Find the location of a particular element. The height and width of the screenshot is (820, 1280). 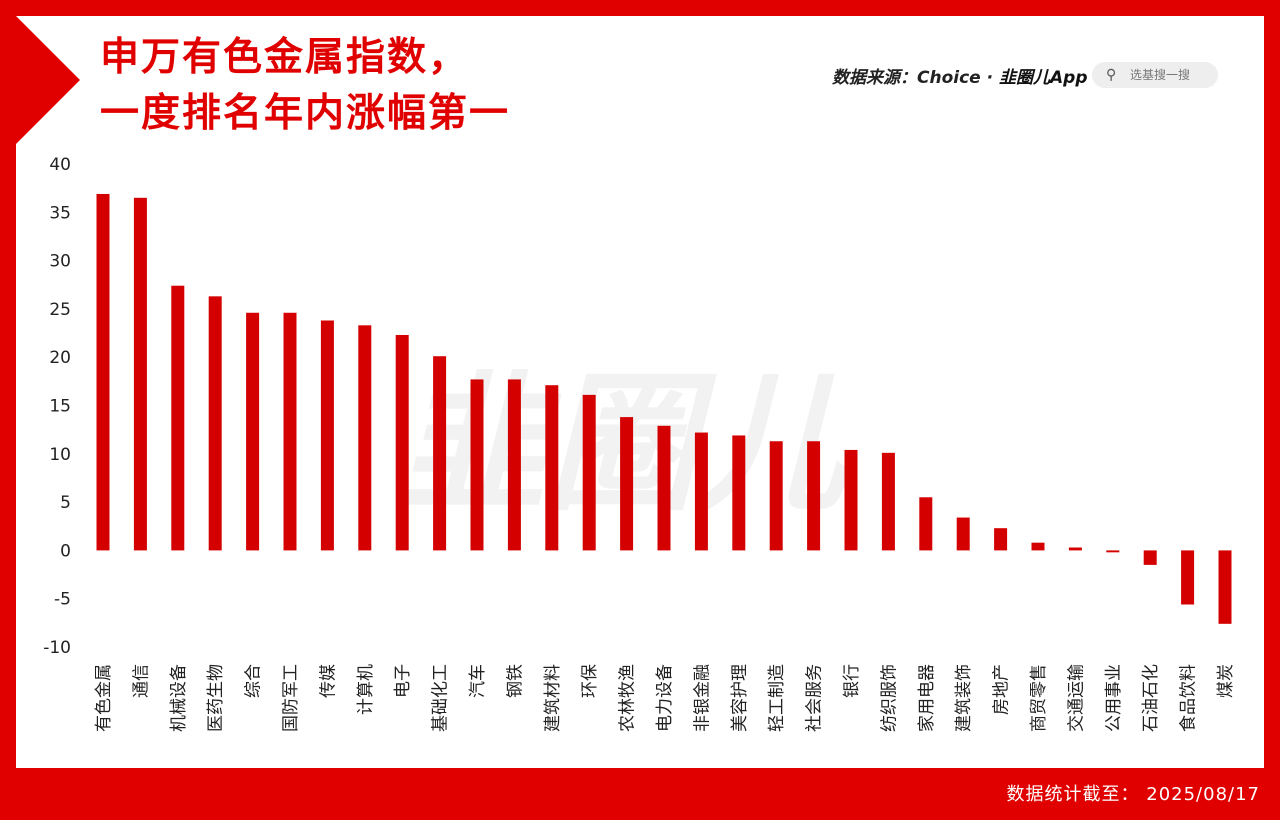

x-tick-label: 农林牧渔 is located at coordinates (628, 698).